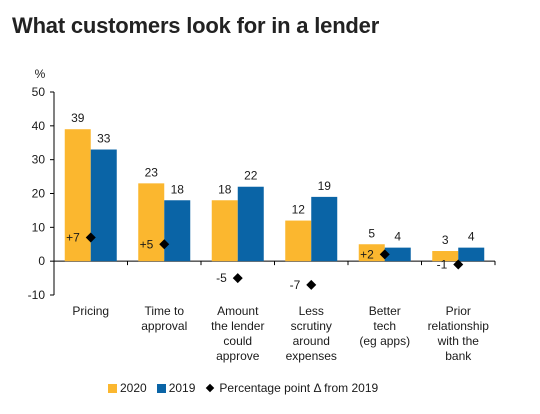  Describe the element at coordinates (210, 388) in the screenshot. I see `legend-diamond-icon` at that location.